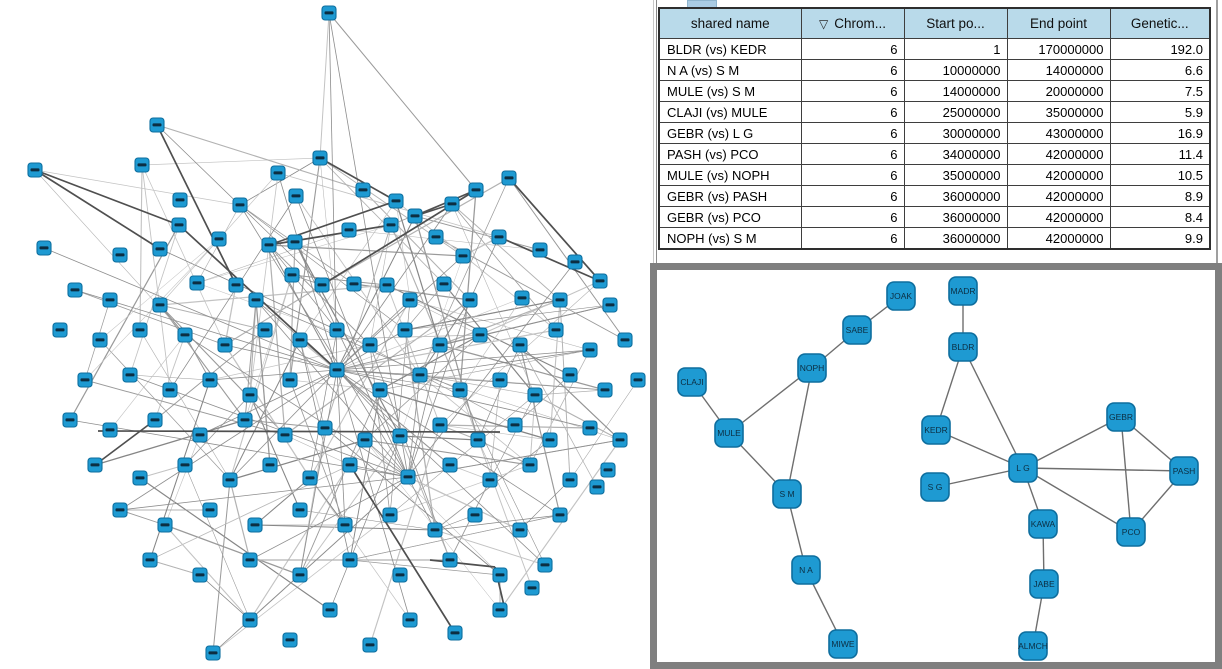  What do you see at coordinates (901, 296) in the screenshot?
I see `graph-node-joak` at bounding box center [901, 296].